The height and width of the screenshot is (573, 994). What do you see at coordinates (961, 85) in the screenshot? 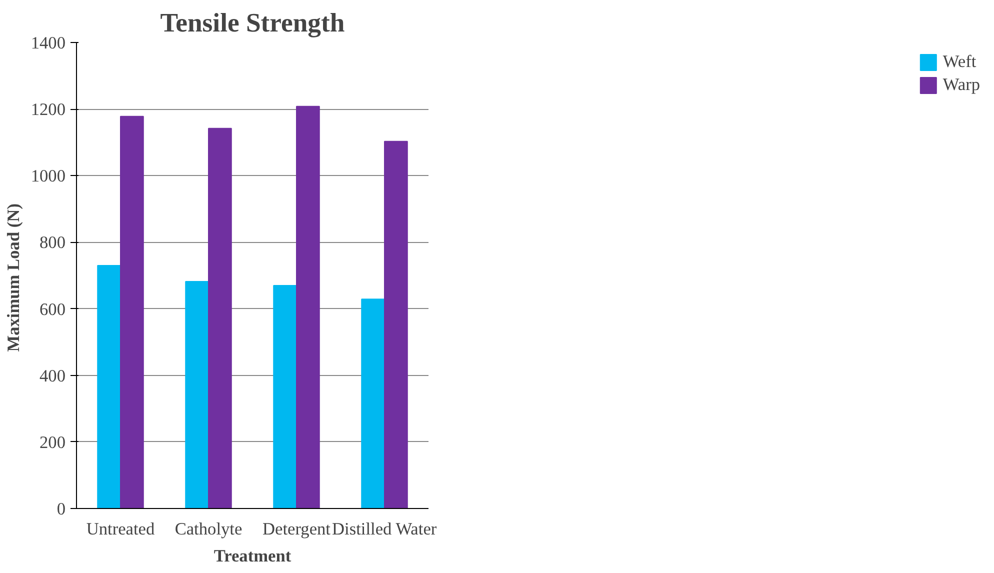
I see `legend-label: Warp` at bounding box center [961, 85].